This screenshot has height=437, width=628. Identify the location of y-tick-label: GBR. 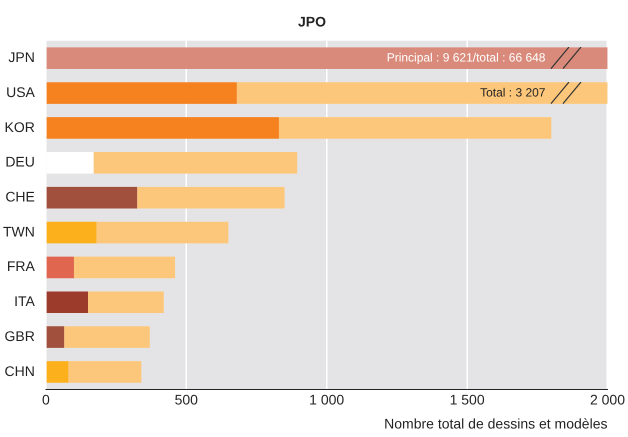
(19, 336).